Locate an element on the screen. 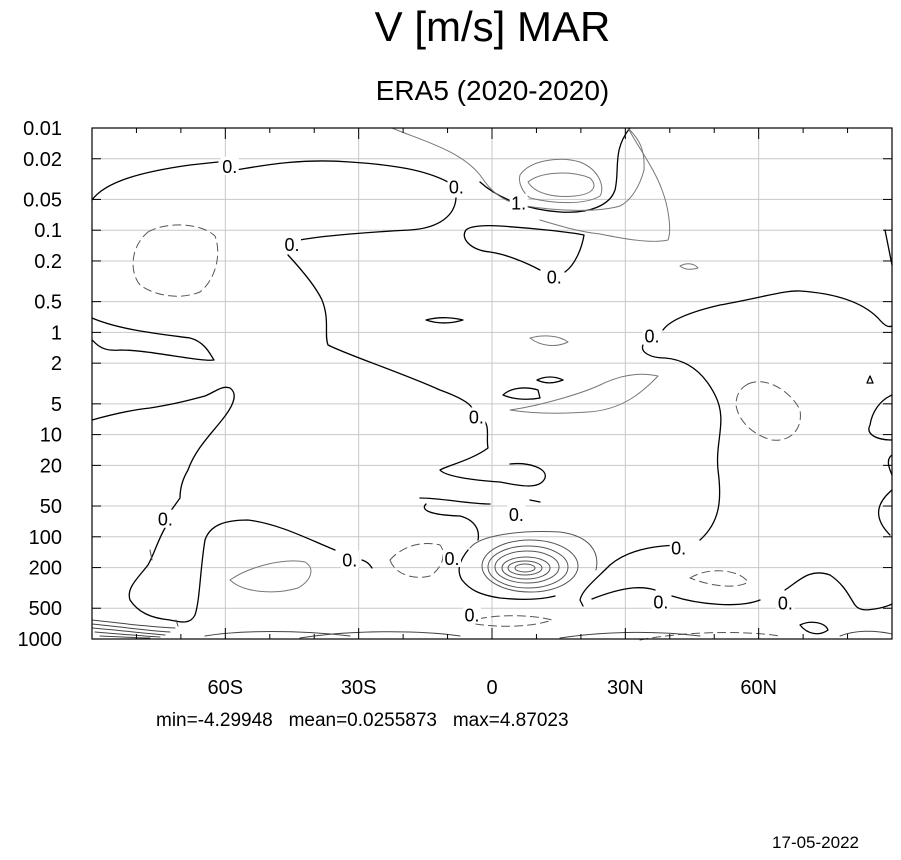 The width and height of the screenshot is (901, 860). y-tick-label: 0.2 is located at coordinates (48, 262).